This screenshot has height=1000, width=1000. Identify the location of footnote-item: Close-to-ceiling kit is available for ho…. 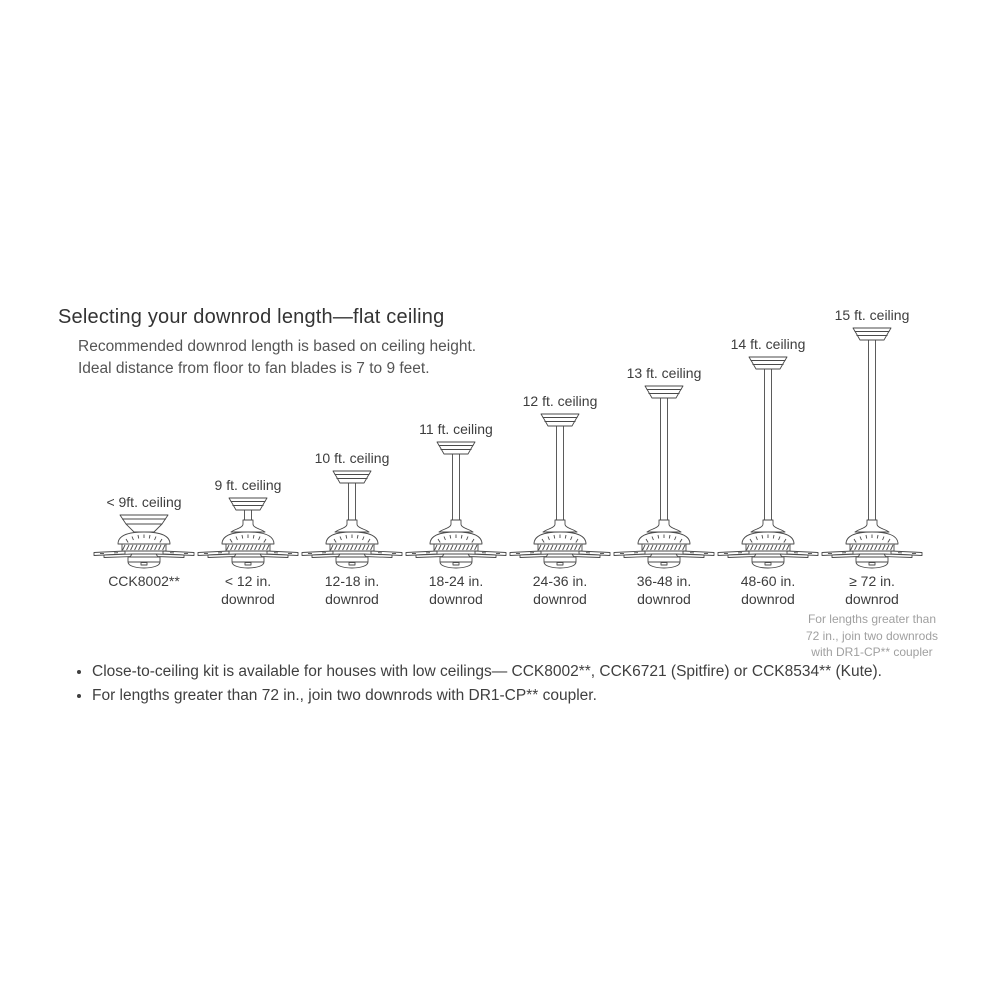
(522, 672).